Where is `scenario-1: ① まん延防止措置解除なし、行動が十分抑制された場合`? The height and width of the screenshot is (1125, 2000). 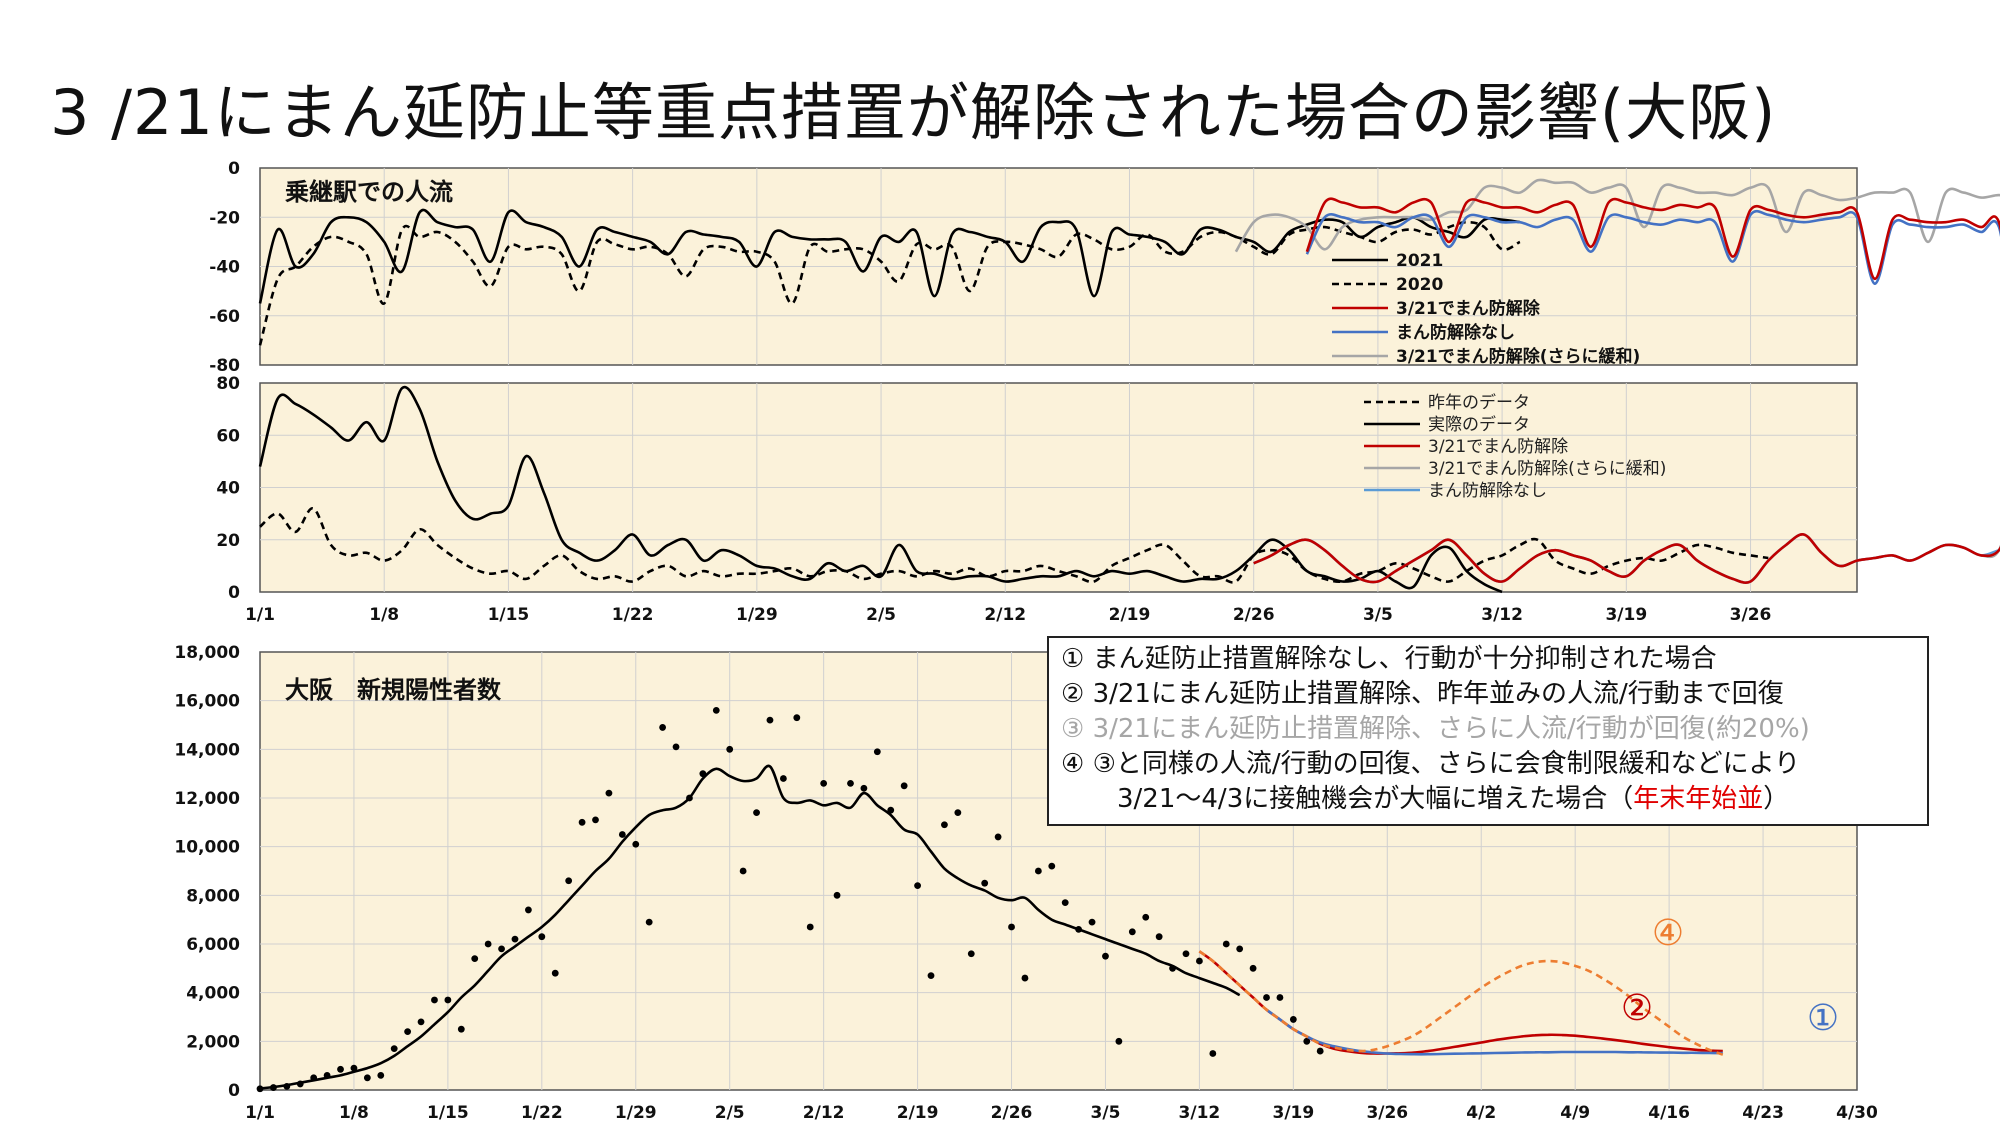 scenario-1: ① まん延防止措置解除なし、行動が十分抑制された場合 is located at coordinates (1389, 659).